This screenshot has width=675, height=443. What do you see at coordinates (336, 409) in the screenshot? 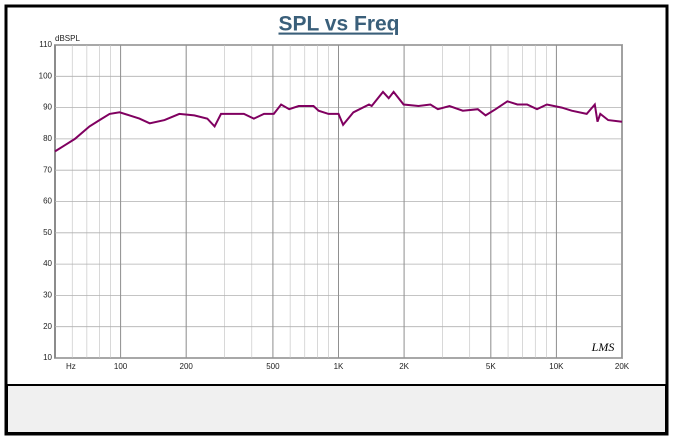
I see `legend-panel` at bounding box center [336, 409].